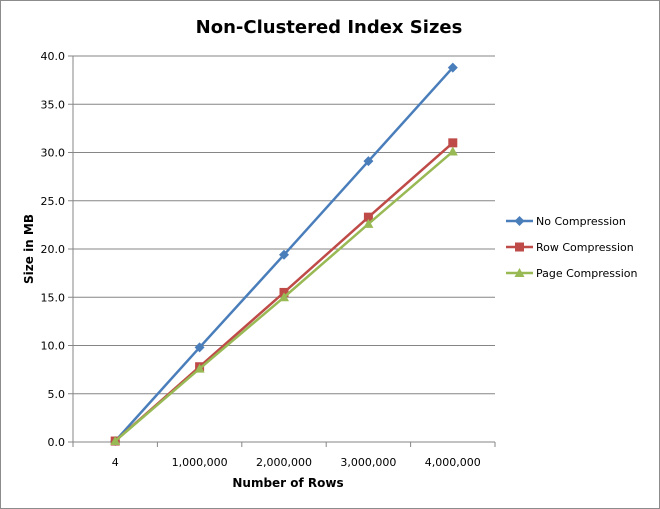 This screenshot has width=660, height=509. I want to click on legend-item: Row Compression, so click(570, 247).